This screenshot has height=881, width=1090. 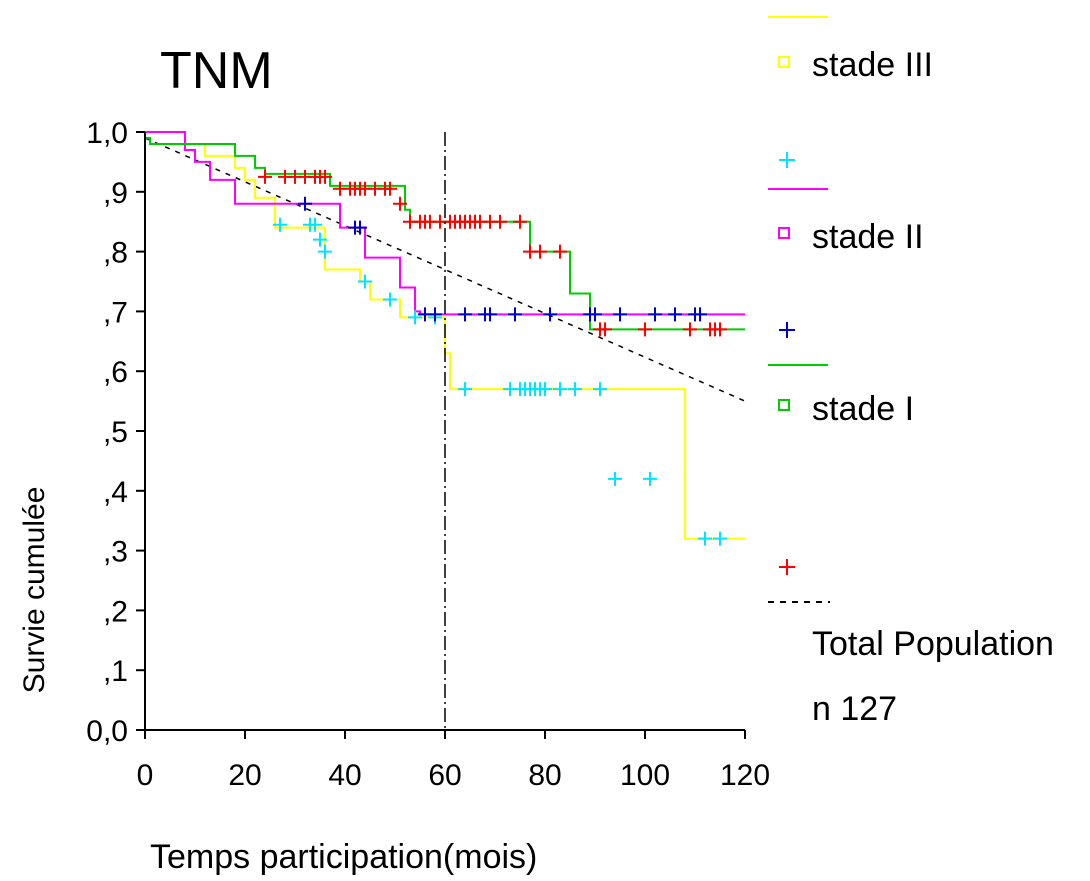 What do you see at coordinates (34, 590) in the screenshot?
I see `y-axis-label: Survie cumulée` at bounding box center [34, 590].